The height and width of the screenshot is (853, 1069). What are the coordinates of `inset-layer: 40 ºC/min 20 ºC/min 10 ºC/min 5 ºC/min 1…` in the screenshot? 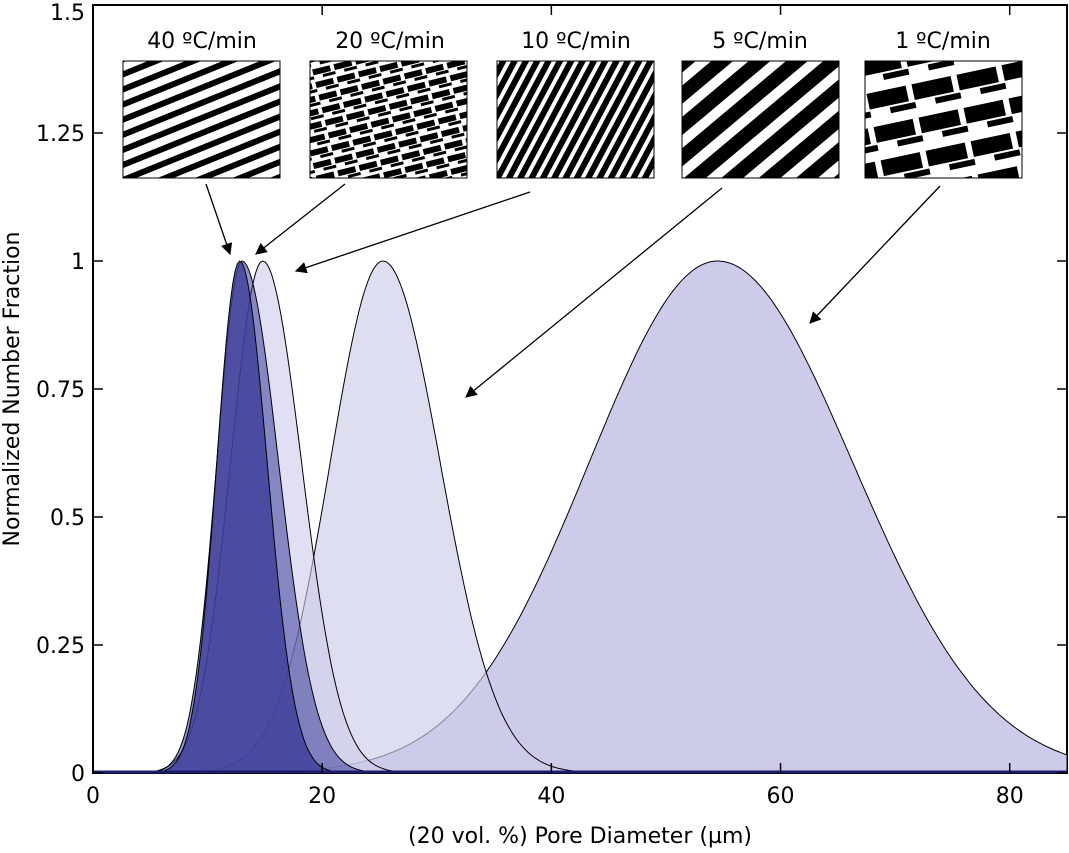 It's located at (572, 104).